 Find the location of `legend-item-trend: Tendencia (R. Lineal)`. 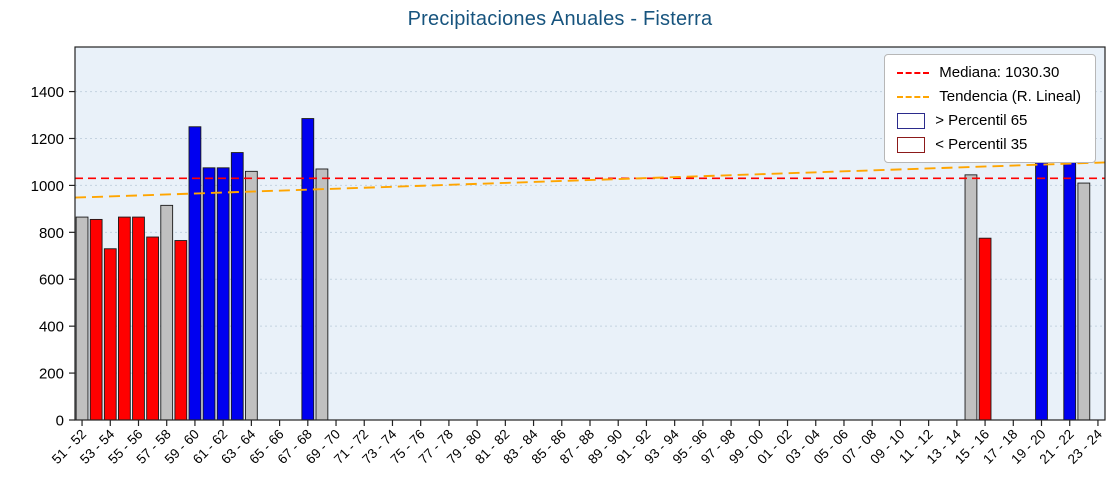

legend-item-trend: Tendencia (R. Lineal) is located at coordinates (989, 96).